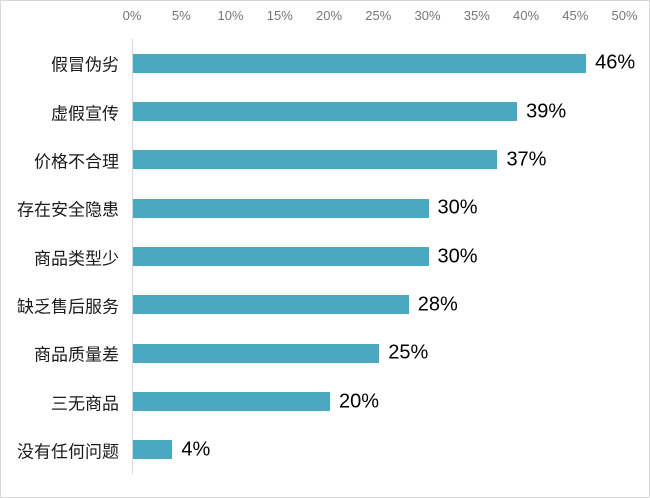 This screenshot has width=650, height=498. Describe the element at coordinates (85, 65) in the screenshot. I see `category-label: 假冒伪劣` at that location.